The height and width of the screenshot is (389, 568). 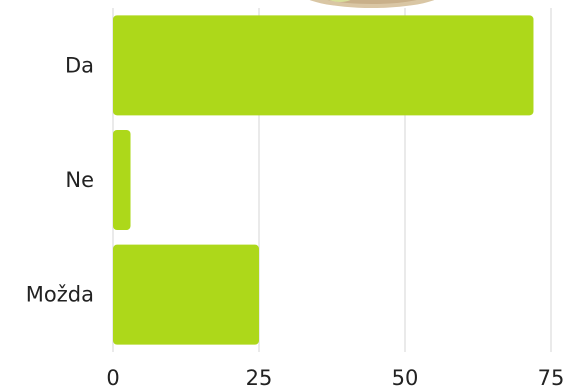 What do you see at coordinates (372, 4) in the screenshot?
I see `top-decoration-image` at bounding box center [372, 4].